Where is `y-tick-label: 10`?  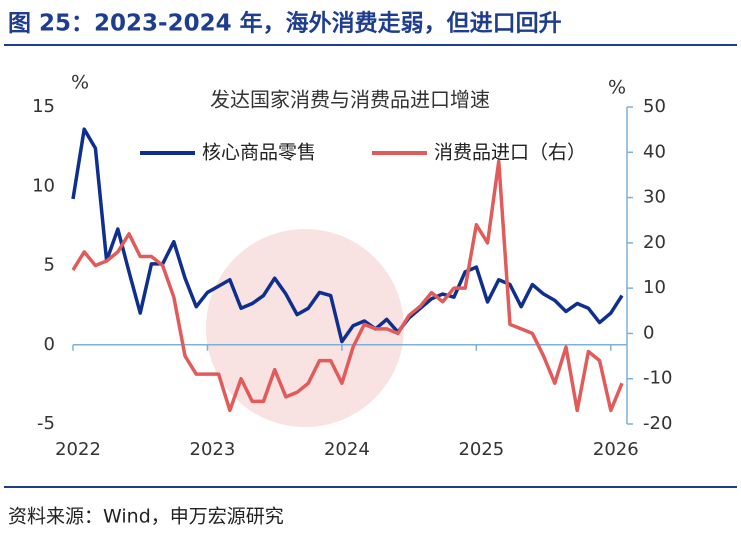
y-tick-label: 10 is located at coordinates (43, 185).